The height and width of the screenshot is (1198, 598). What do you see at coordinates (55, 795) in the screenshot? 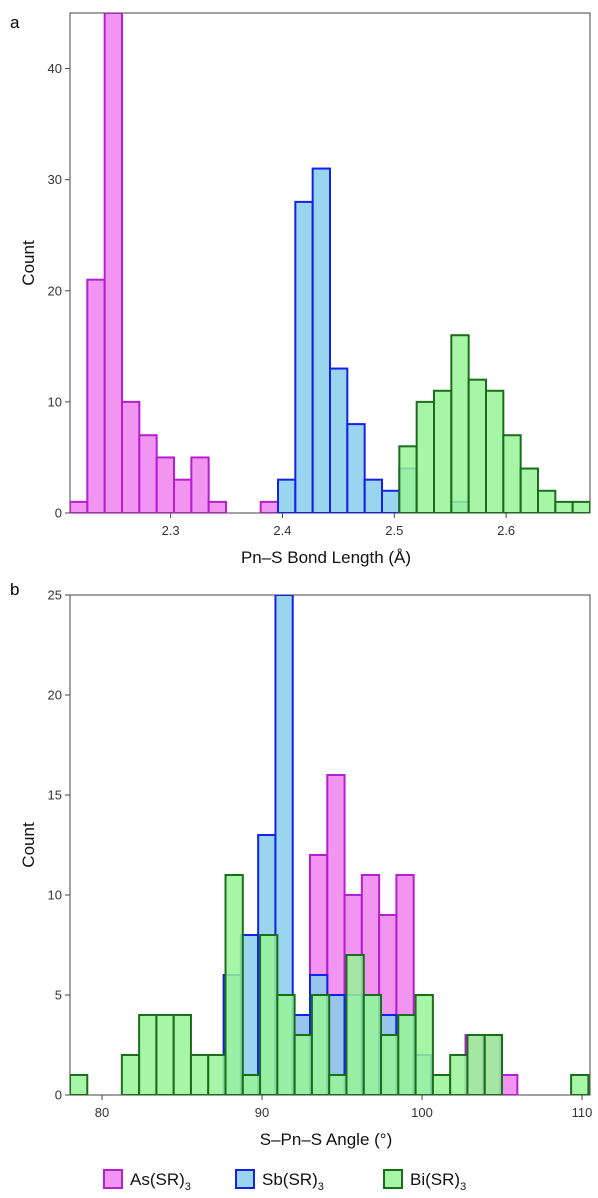
I see `y-tick-label: 15` at bounding box center [55, 795].